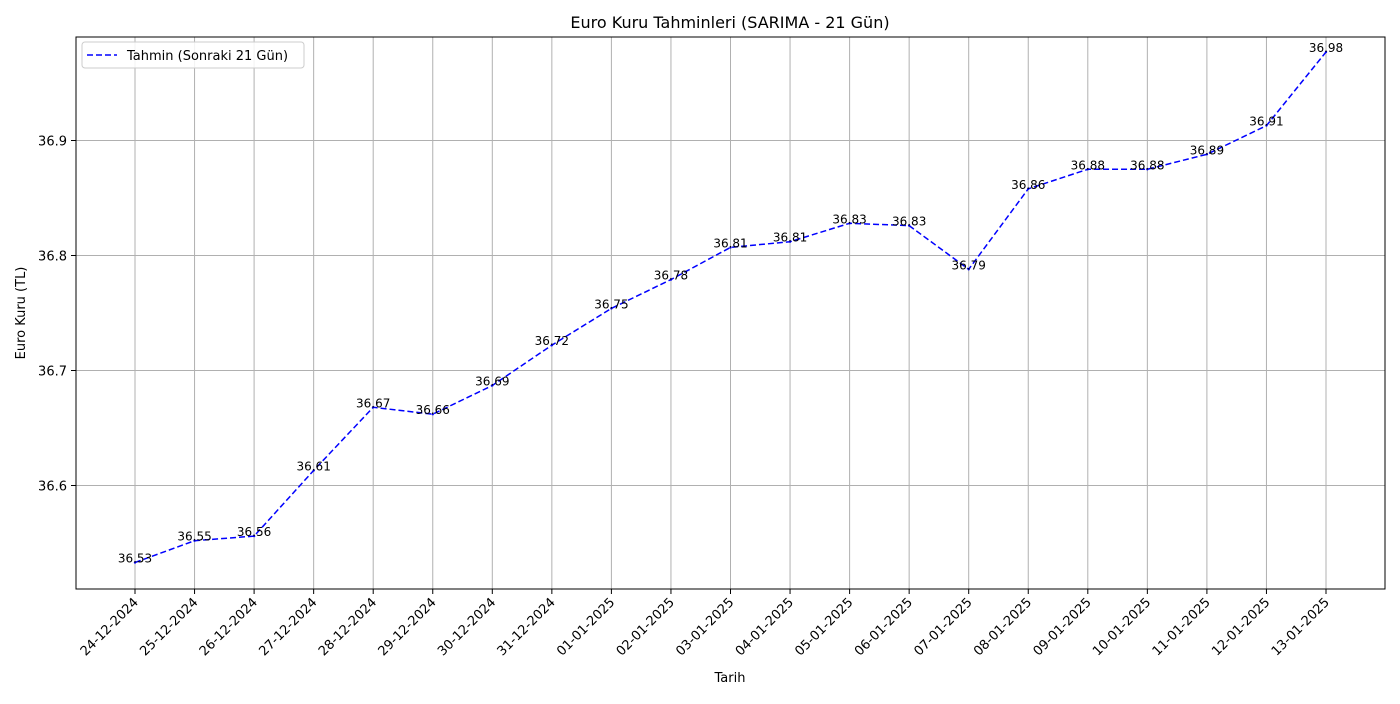 The image size is (1400, 704). What do you see at coordinates (646, 627) in the screenshot?
I see `x-tick-label: 02-01-2025` at bounding box center [646, 627].